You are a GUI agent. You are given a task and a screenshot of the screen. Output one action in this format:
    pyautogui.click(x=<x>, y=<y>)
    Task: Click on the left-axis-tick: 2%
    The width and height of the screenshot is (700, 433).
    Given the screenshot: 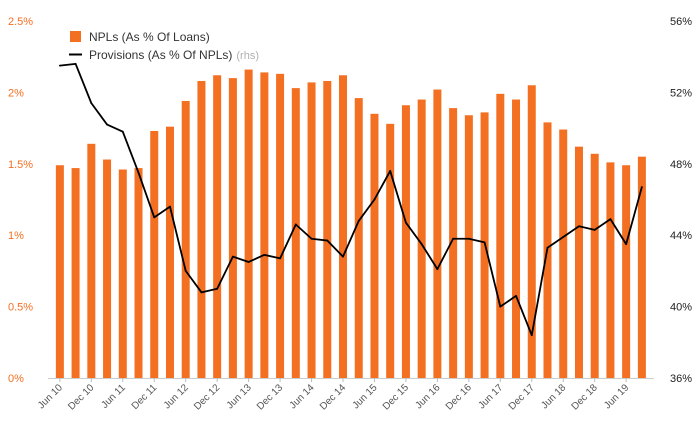 What is the action you would take?
    pyautogui.click(x=16, y=93)
    